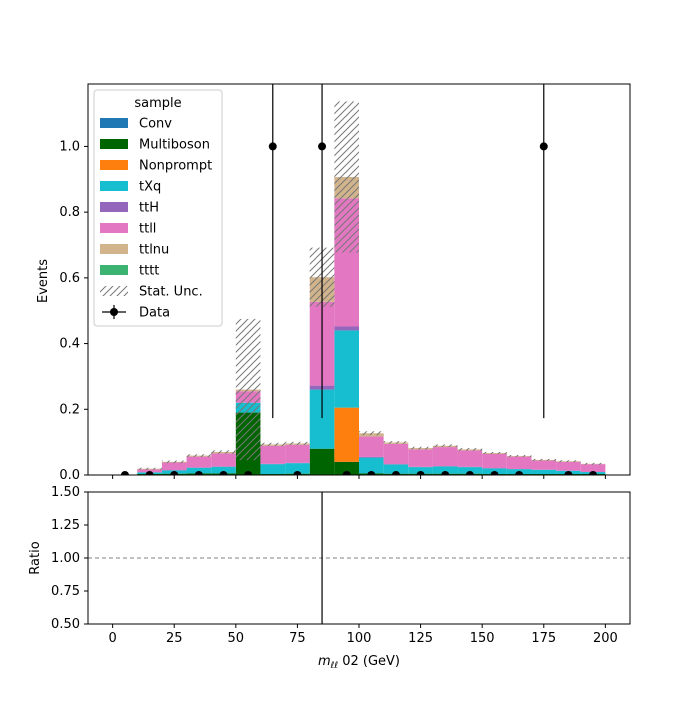 Image resolution: width=700 pixels, height=705 pixels. What do you see at coordinates (112, 638) in the screenshot?
I see `x-tick-label-0: 0` at bounding box center [112, 638].